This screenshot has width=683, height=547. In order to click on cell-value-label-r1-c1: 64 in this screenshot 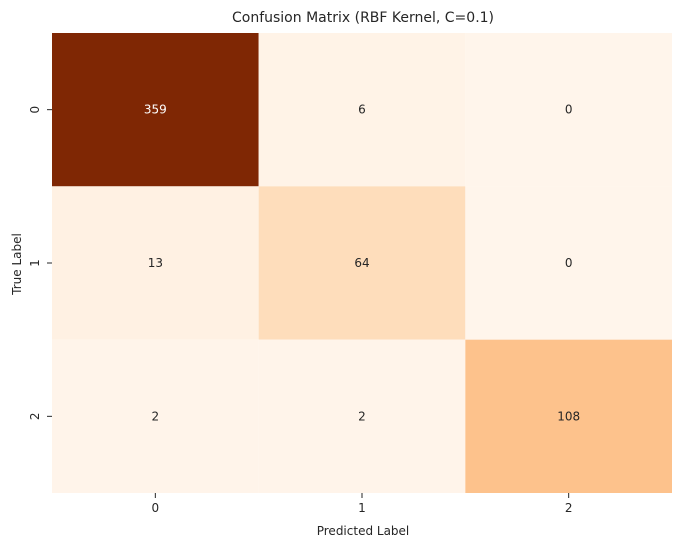, I will do `click(361, 263)`.